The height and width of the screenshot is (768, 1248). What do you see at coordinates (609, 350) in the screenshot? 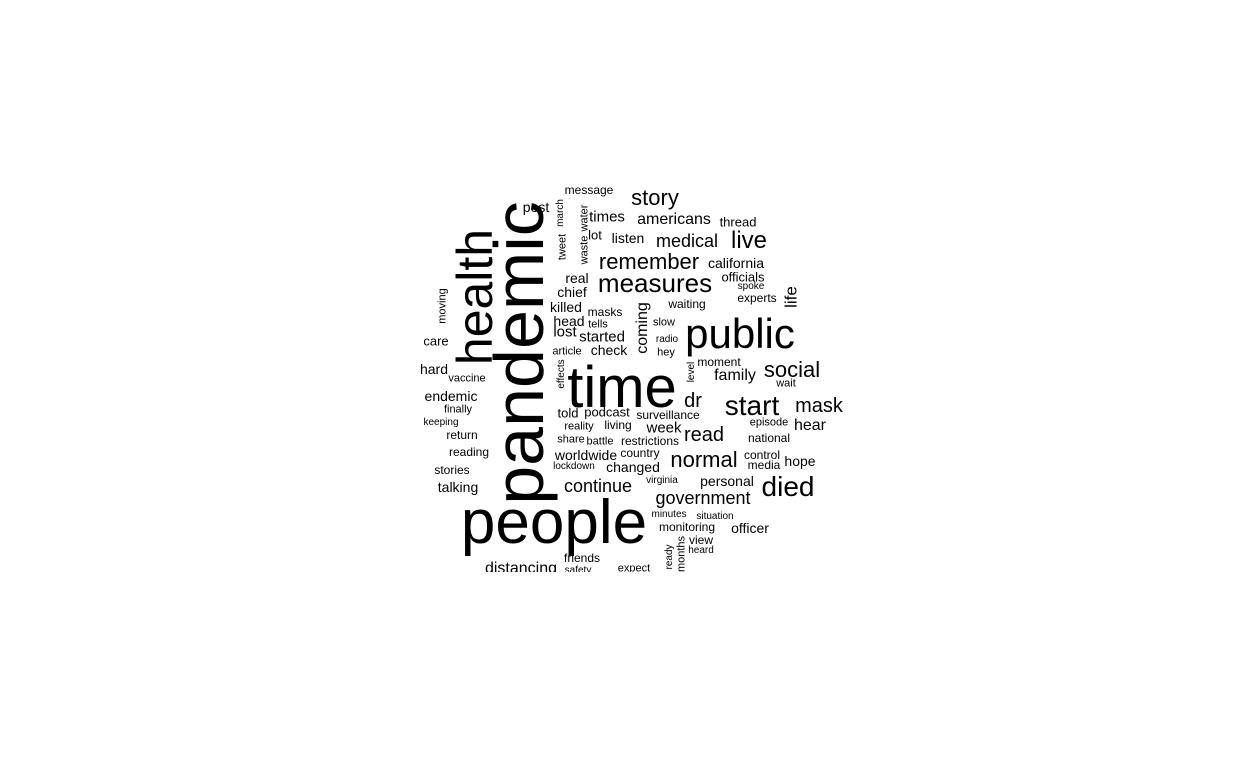
I see `word-check: check` at bounding box center [609, 350].